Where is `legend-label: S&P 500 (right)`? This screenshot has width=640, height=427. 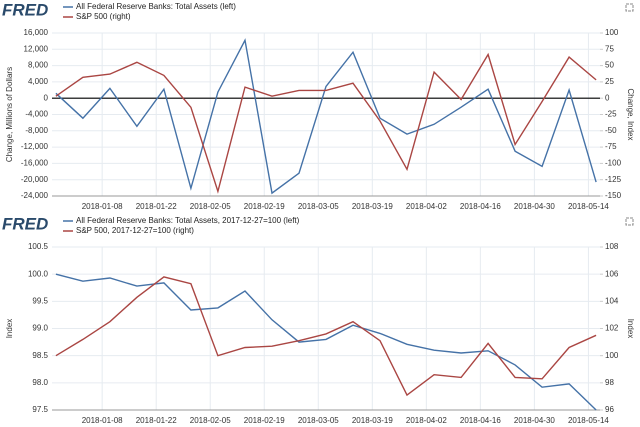
legend-label: S&P 500 (right) is located at coordinates (103, 16).